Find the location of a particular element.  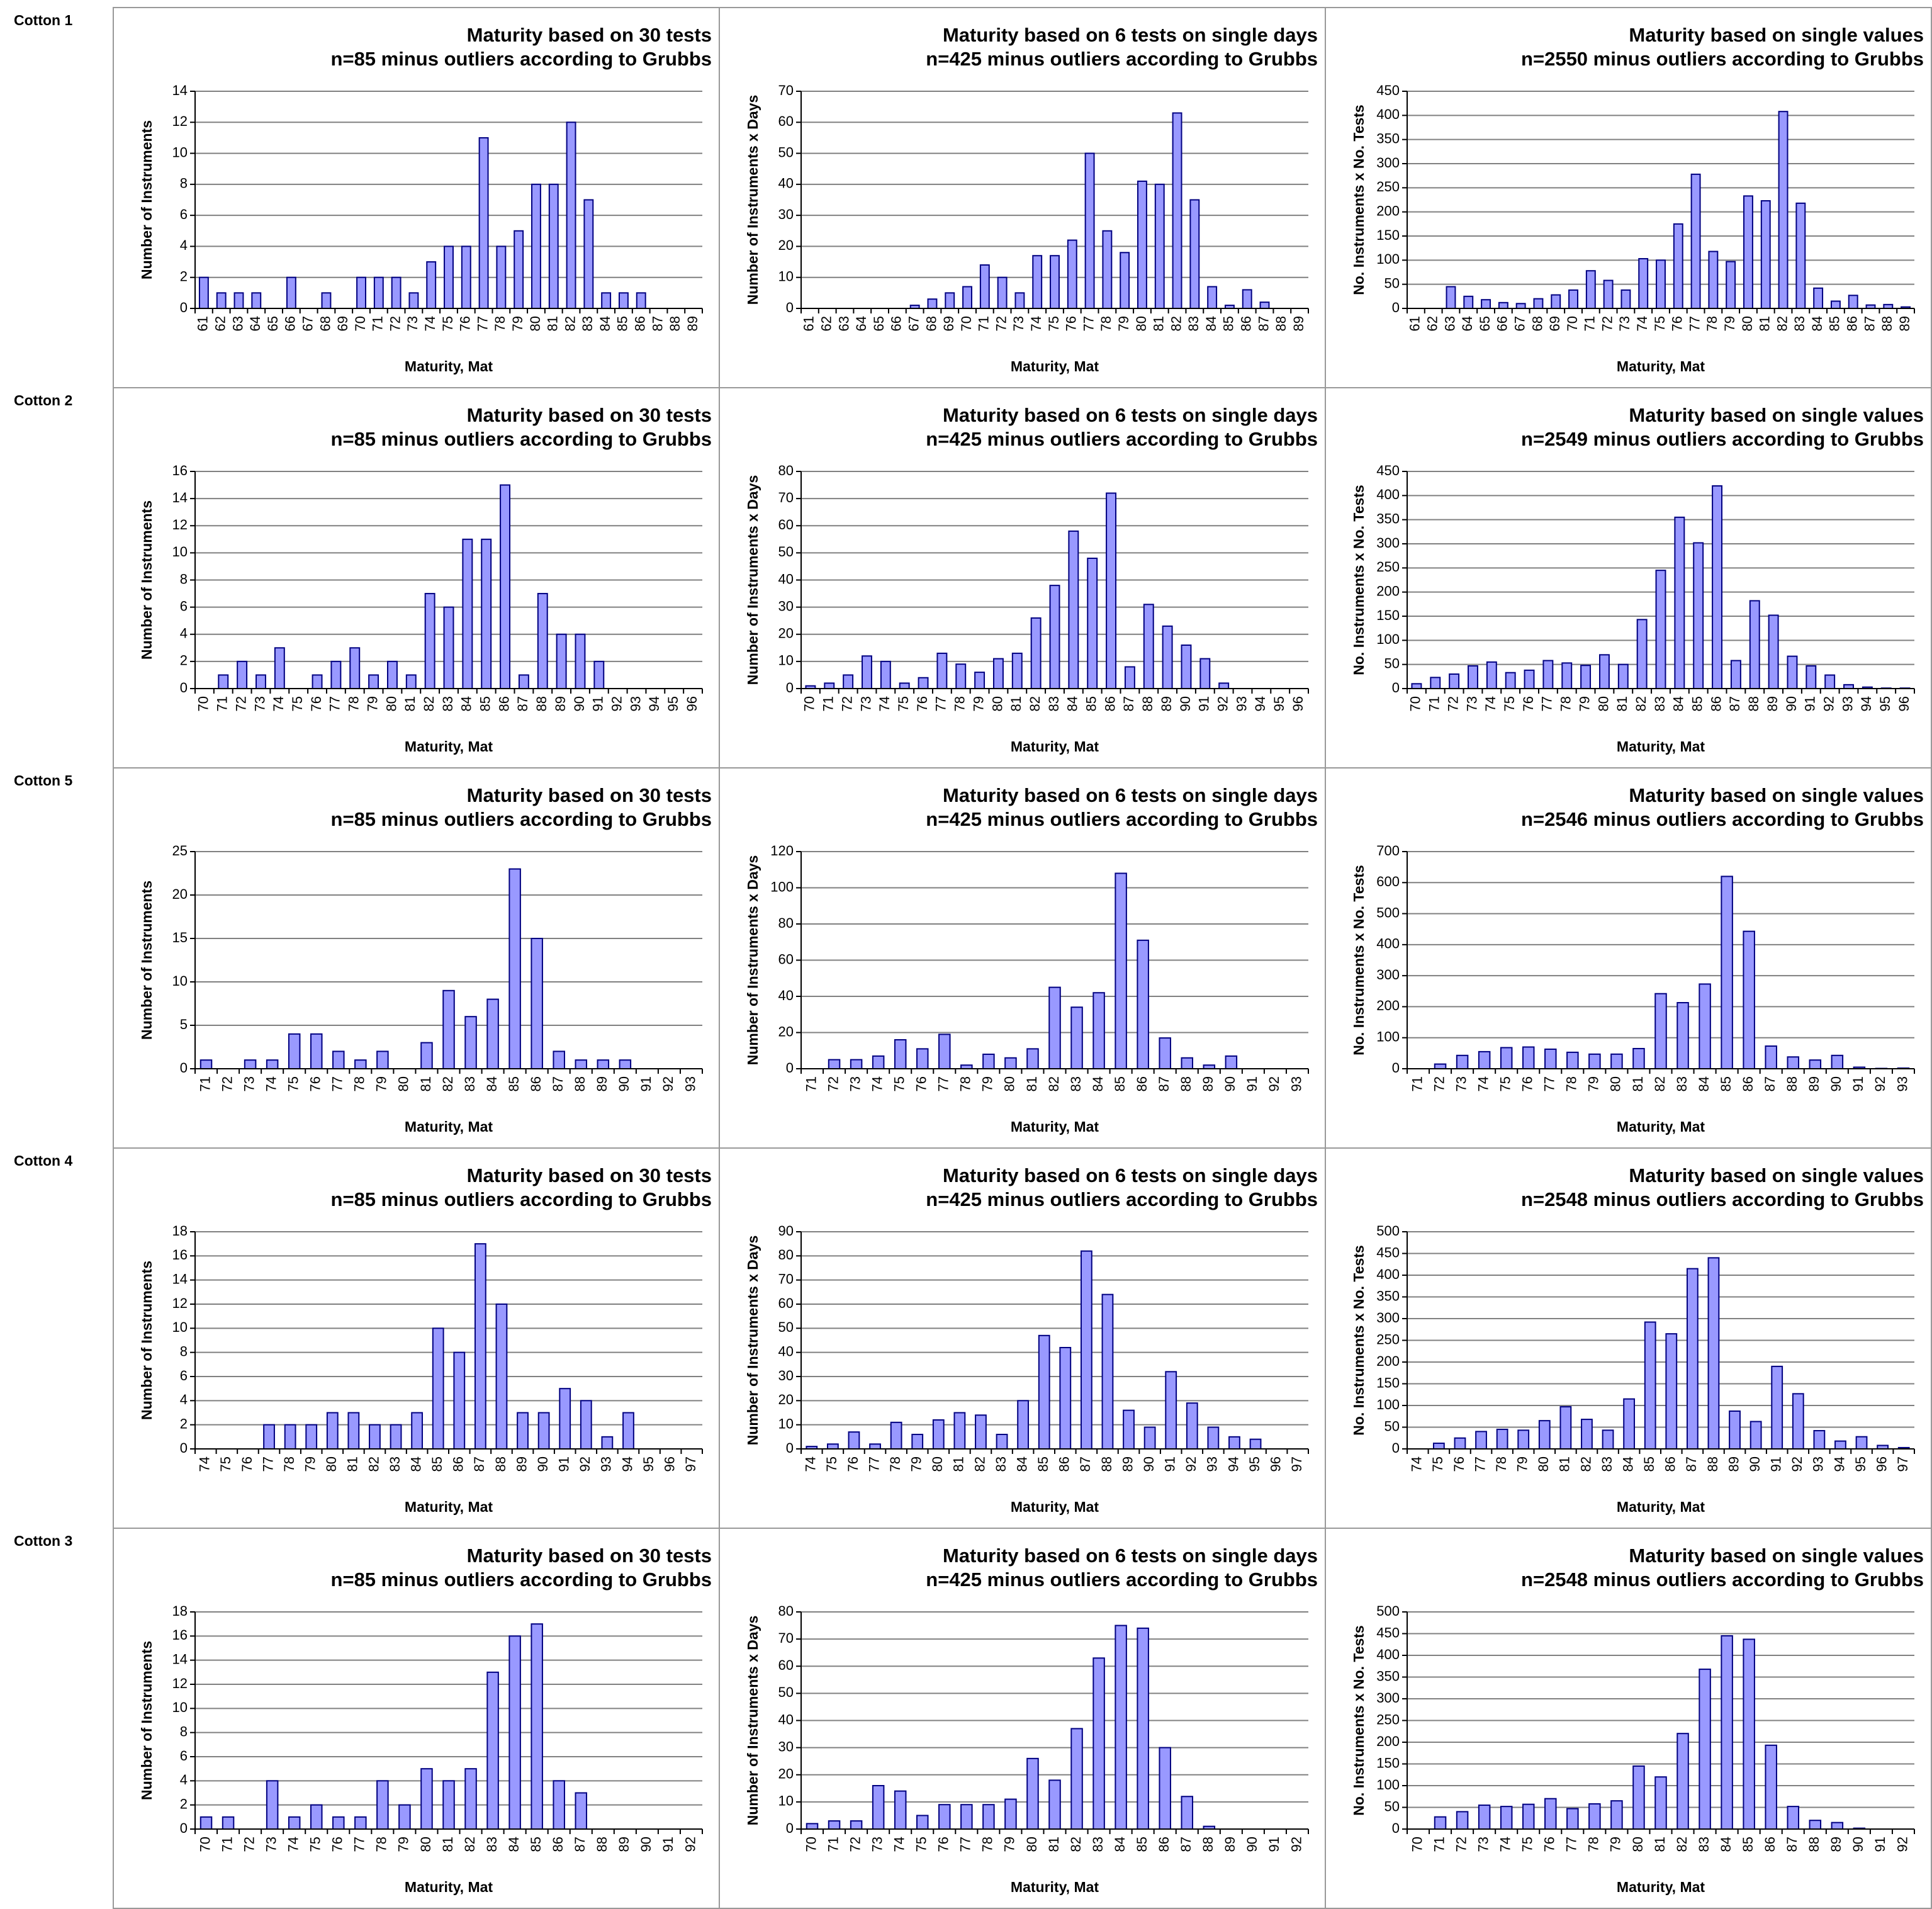

y-tick-label: 4 is located at coordinates (184, 1780).